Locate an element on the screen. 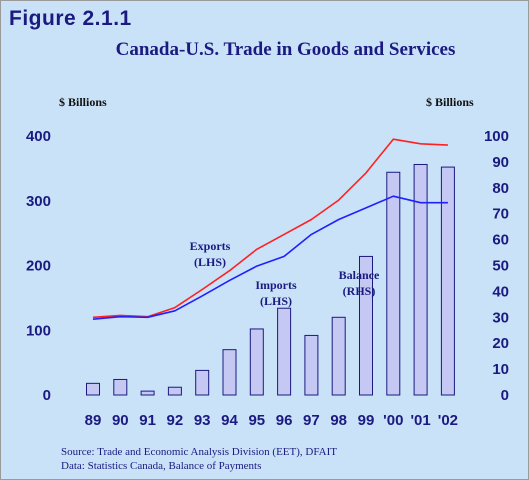 This screenshot has height=480, width=529. left-tick-label: 100 is located at coordinates (38, 330).